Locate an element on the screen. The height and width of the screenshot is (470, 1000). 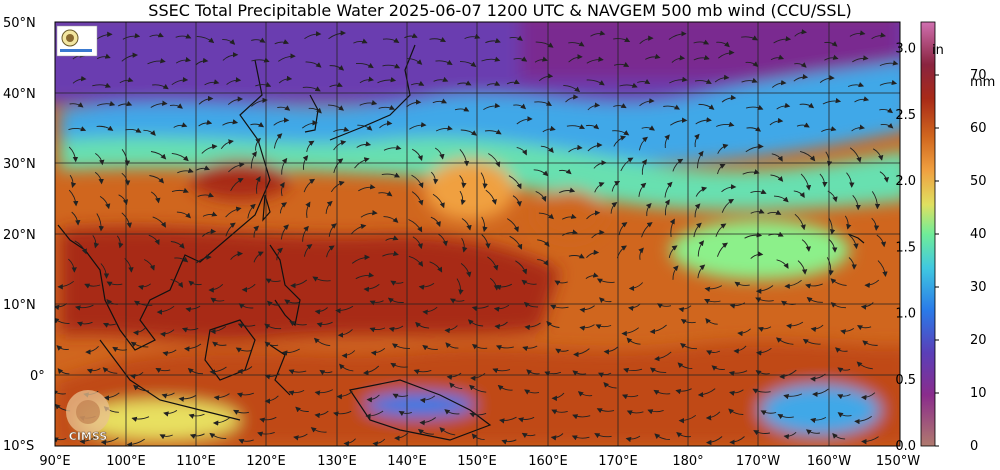
colorbar-inch-tick: 1.0 is located at coordinates (905, 314).